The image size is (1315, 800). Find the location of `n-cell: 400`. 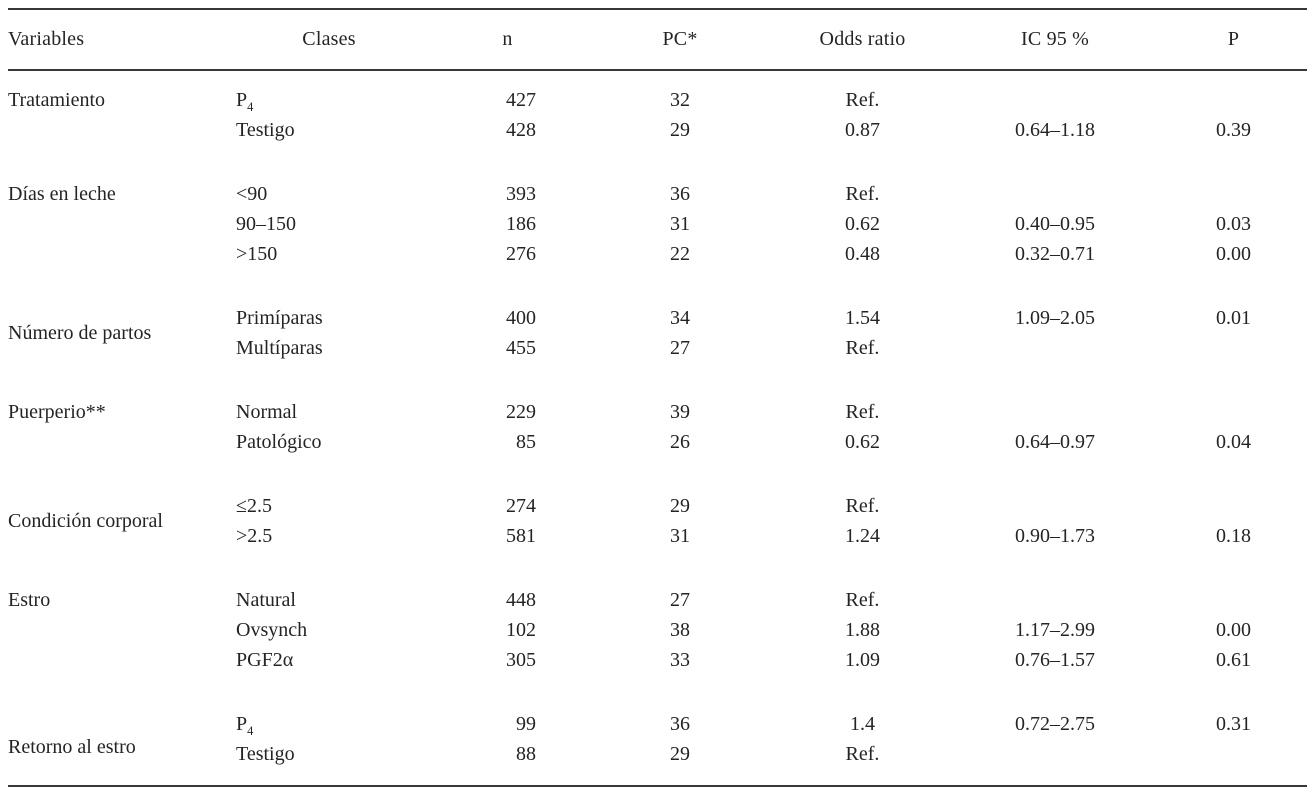

n-cell: 400 is located at coordinates (521, 318).